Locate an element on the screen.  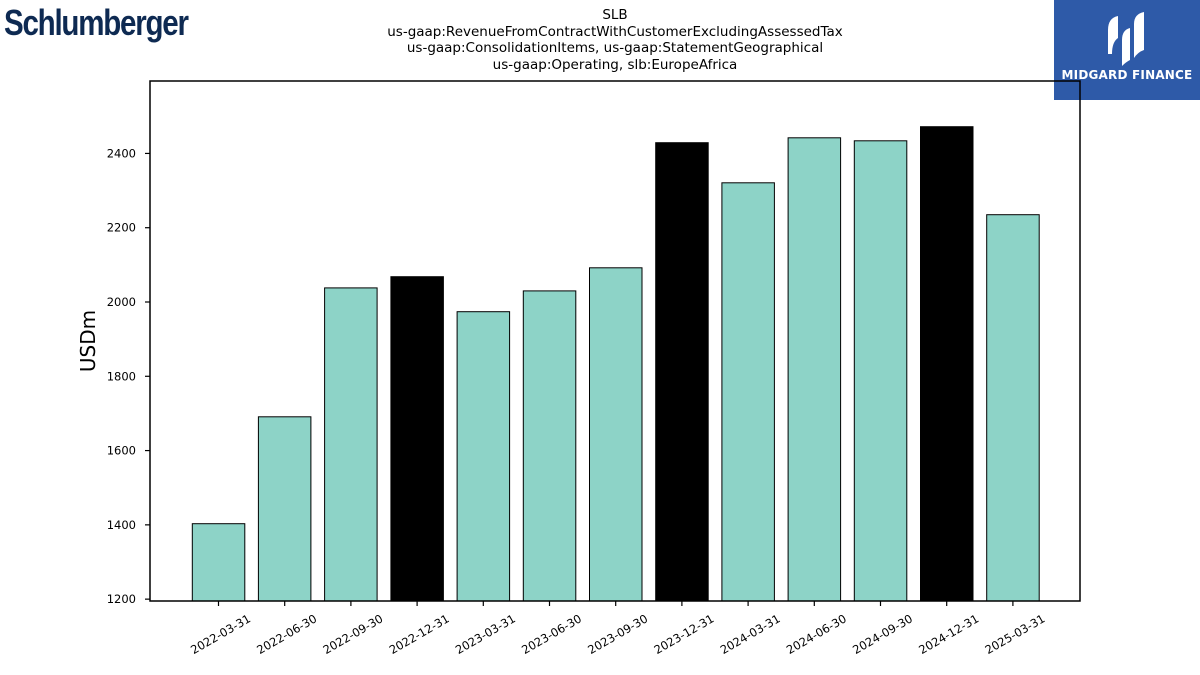
y-axis-label: USDm is located at coordinates (88, 341).